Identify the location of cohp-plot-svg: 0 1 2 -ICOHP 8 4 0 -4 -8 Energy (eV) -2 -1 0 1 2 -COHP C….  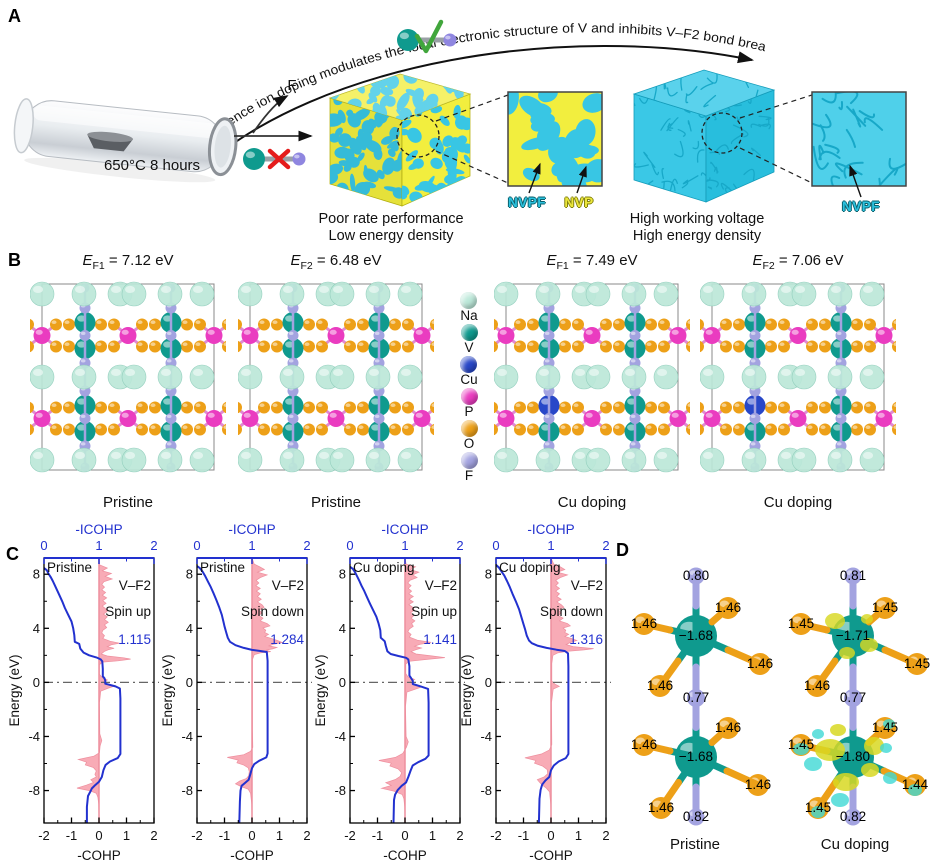
(389, 692).